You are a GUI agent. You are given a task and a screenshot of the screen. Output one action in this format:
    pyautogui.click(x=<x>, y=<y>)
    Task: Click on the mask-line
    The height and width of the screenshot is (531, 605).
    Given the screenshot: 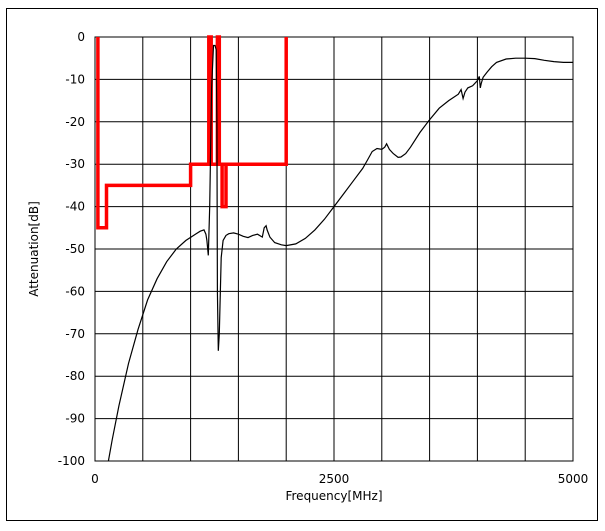 What is the action you would take?
    pyautogui.click(x=192, y=132)
    